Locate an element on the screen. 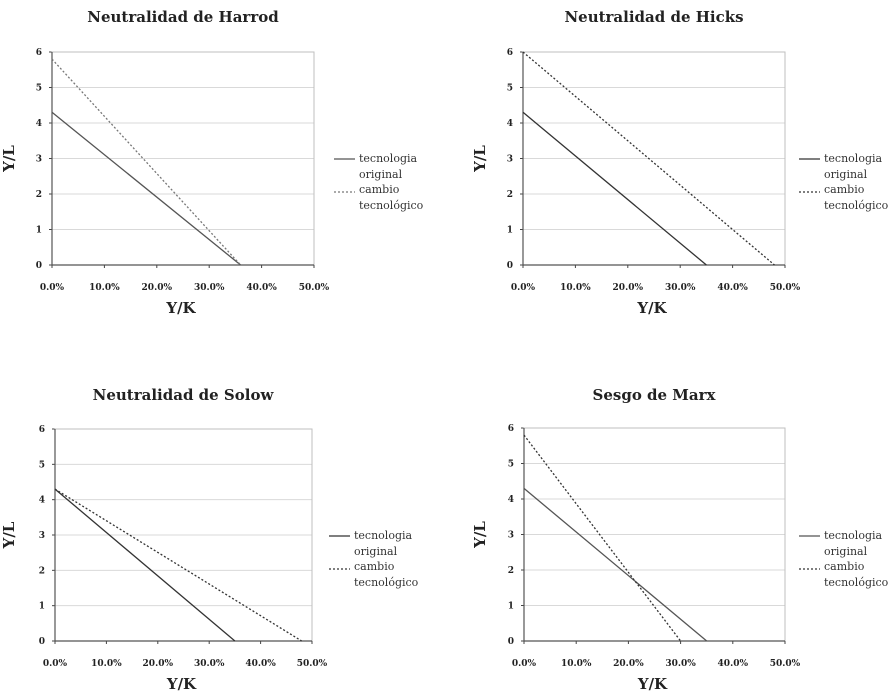  chart-title: Neutralidad de Solow is located at coordinates (184, 395).